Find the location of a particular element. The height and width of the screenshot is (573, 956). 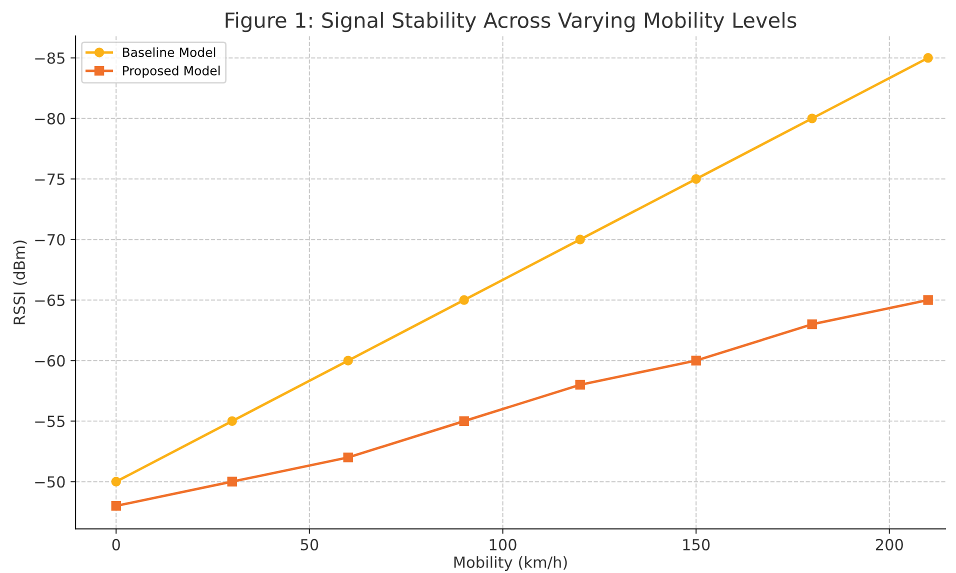

legend-label: Proposed Model is located at coordinates (171, 72).